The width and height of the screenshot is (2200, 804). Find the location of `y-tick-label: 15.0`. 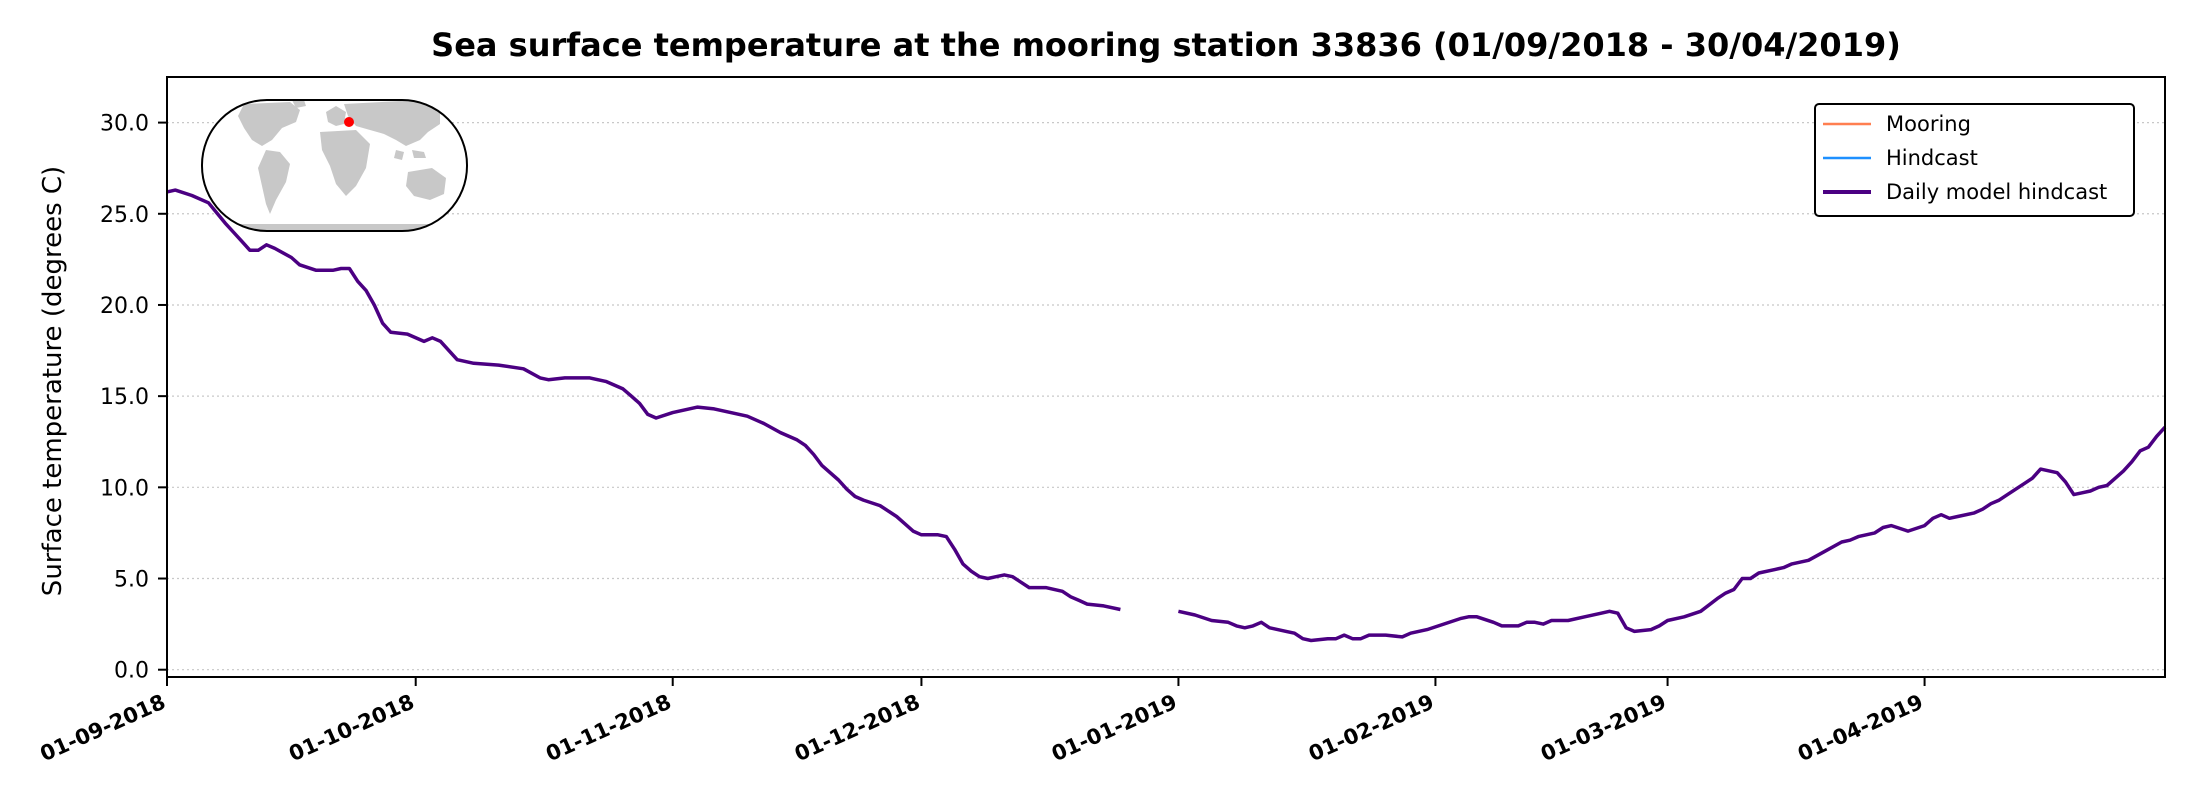

y-tick-label: 15.0 is located at coordinates (124, 397).